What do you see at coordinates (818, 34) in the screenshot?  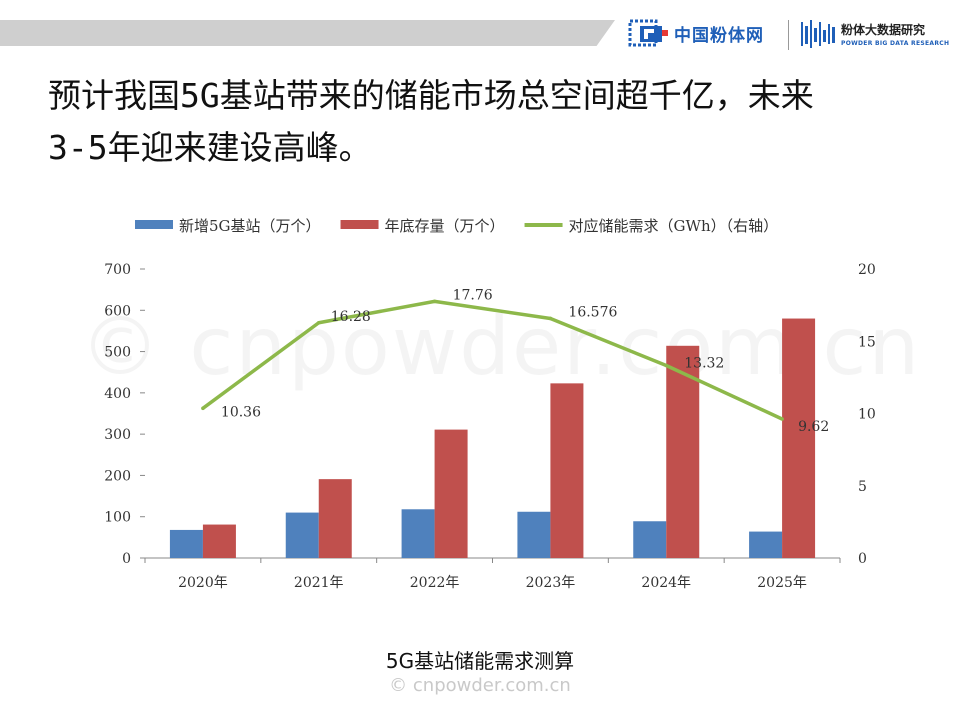 I see `barcode-logo-icon` at bounding box center [818, 34].